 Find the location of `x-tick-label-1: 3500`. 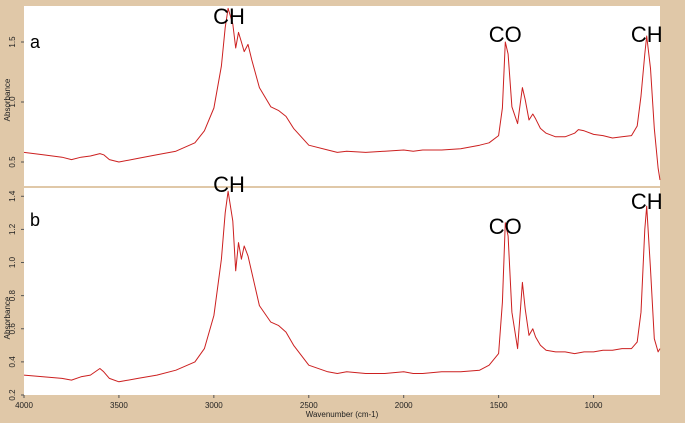

x-tick-label-1: 3500 is located at coordinates (119, 405).